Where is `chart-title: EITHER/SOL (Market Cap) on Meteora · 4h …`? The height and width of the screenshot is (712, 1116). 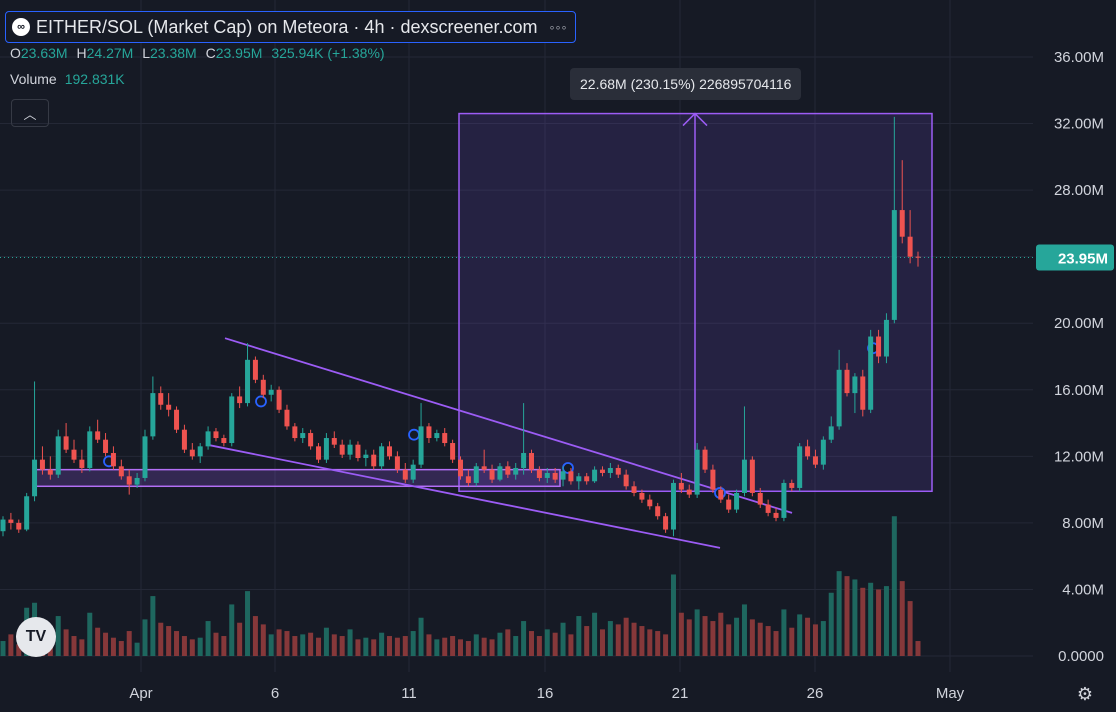
chart-title: EITHER/SOL (Market Cap) on Meteora · 4h … is located at coordinates (287, 26).